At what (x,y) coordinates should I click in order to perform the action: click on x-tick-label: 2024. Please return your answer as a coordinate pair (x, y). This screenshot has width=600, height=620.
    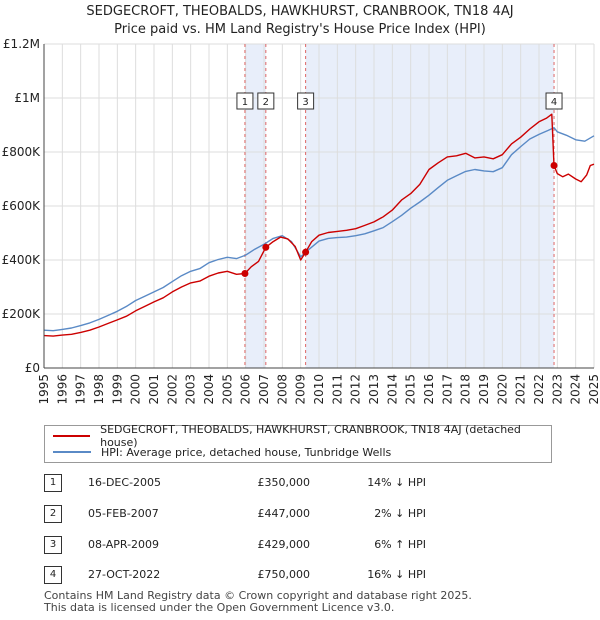
    Looking at the image, I should click on (576, 389).